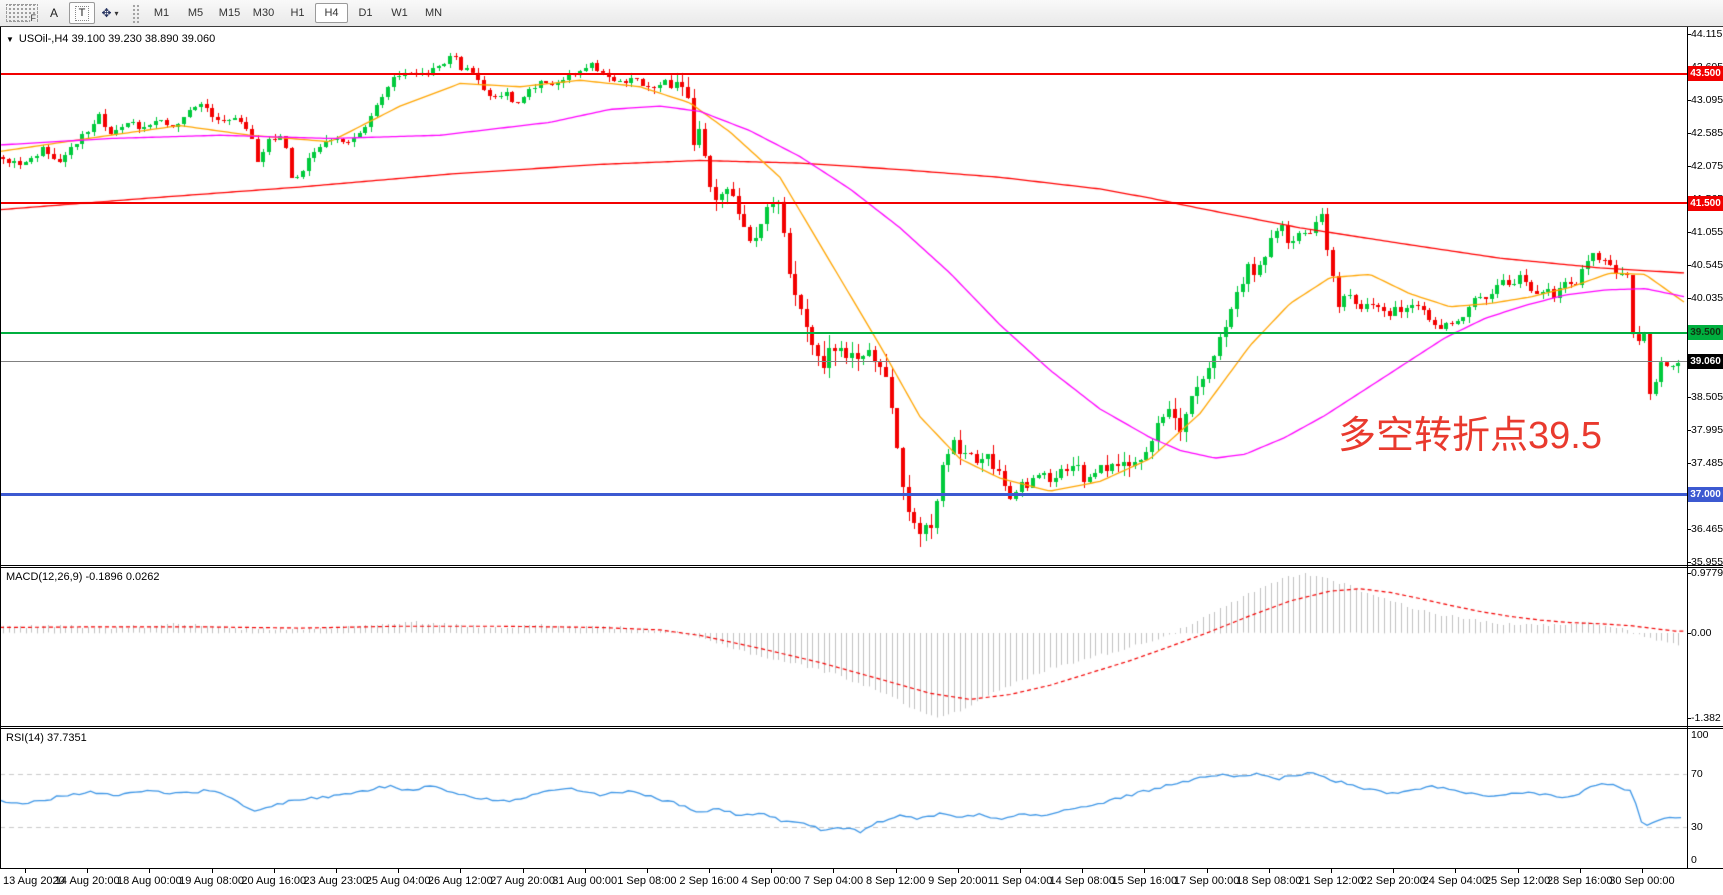 Image resolution: width=1723 pixels, height=895 pixels. Describe the element at coordinates (843, 332) in the screenshot. I see `level-line-39.500` at that location.